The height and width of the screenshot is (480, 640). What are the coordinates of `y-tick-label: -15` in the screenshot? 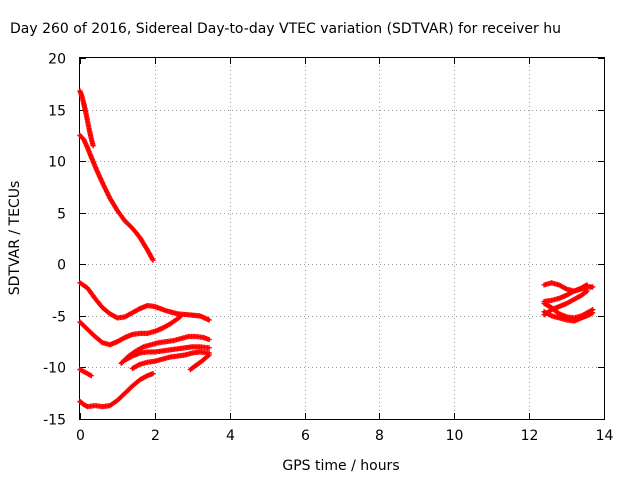 It's located at (54, 421).